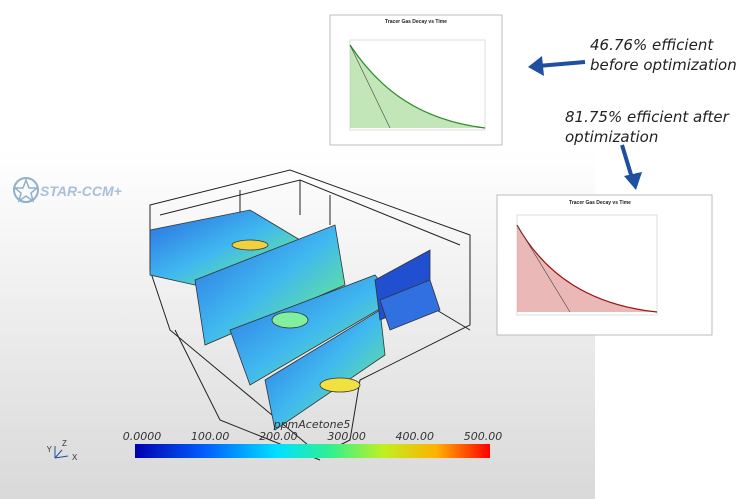  I want to click on colorbar-label: 0.0000, so click(142, 436).